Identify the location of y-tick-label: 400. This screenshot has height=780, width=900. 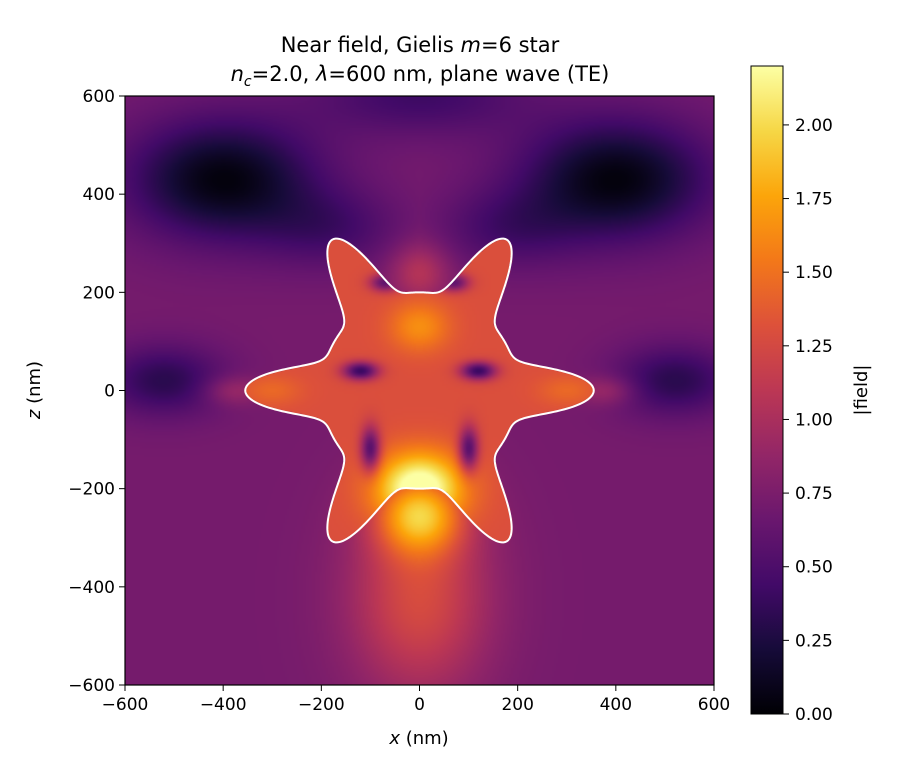
(99, 195).